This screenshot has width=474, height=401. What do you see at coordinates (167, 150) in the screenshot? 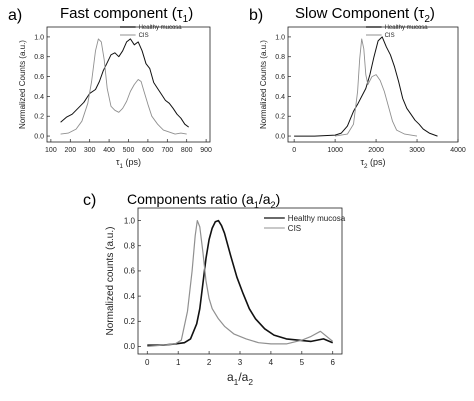
I see `x-tick-label: 700` at bounding box center [167, 150].